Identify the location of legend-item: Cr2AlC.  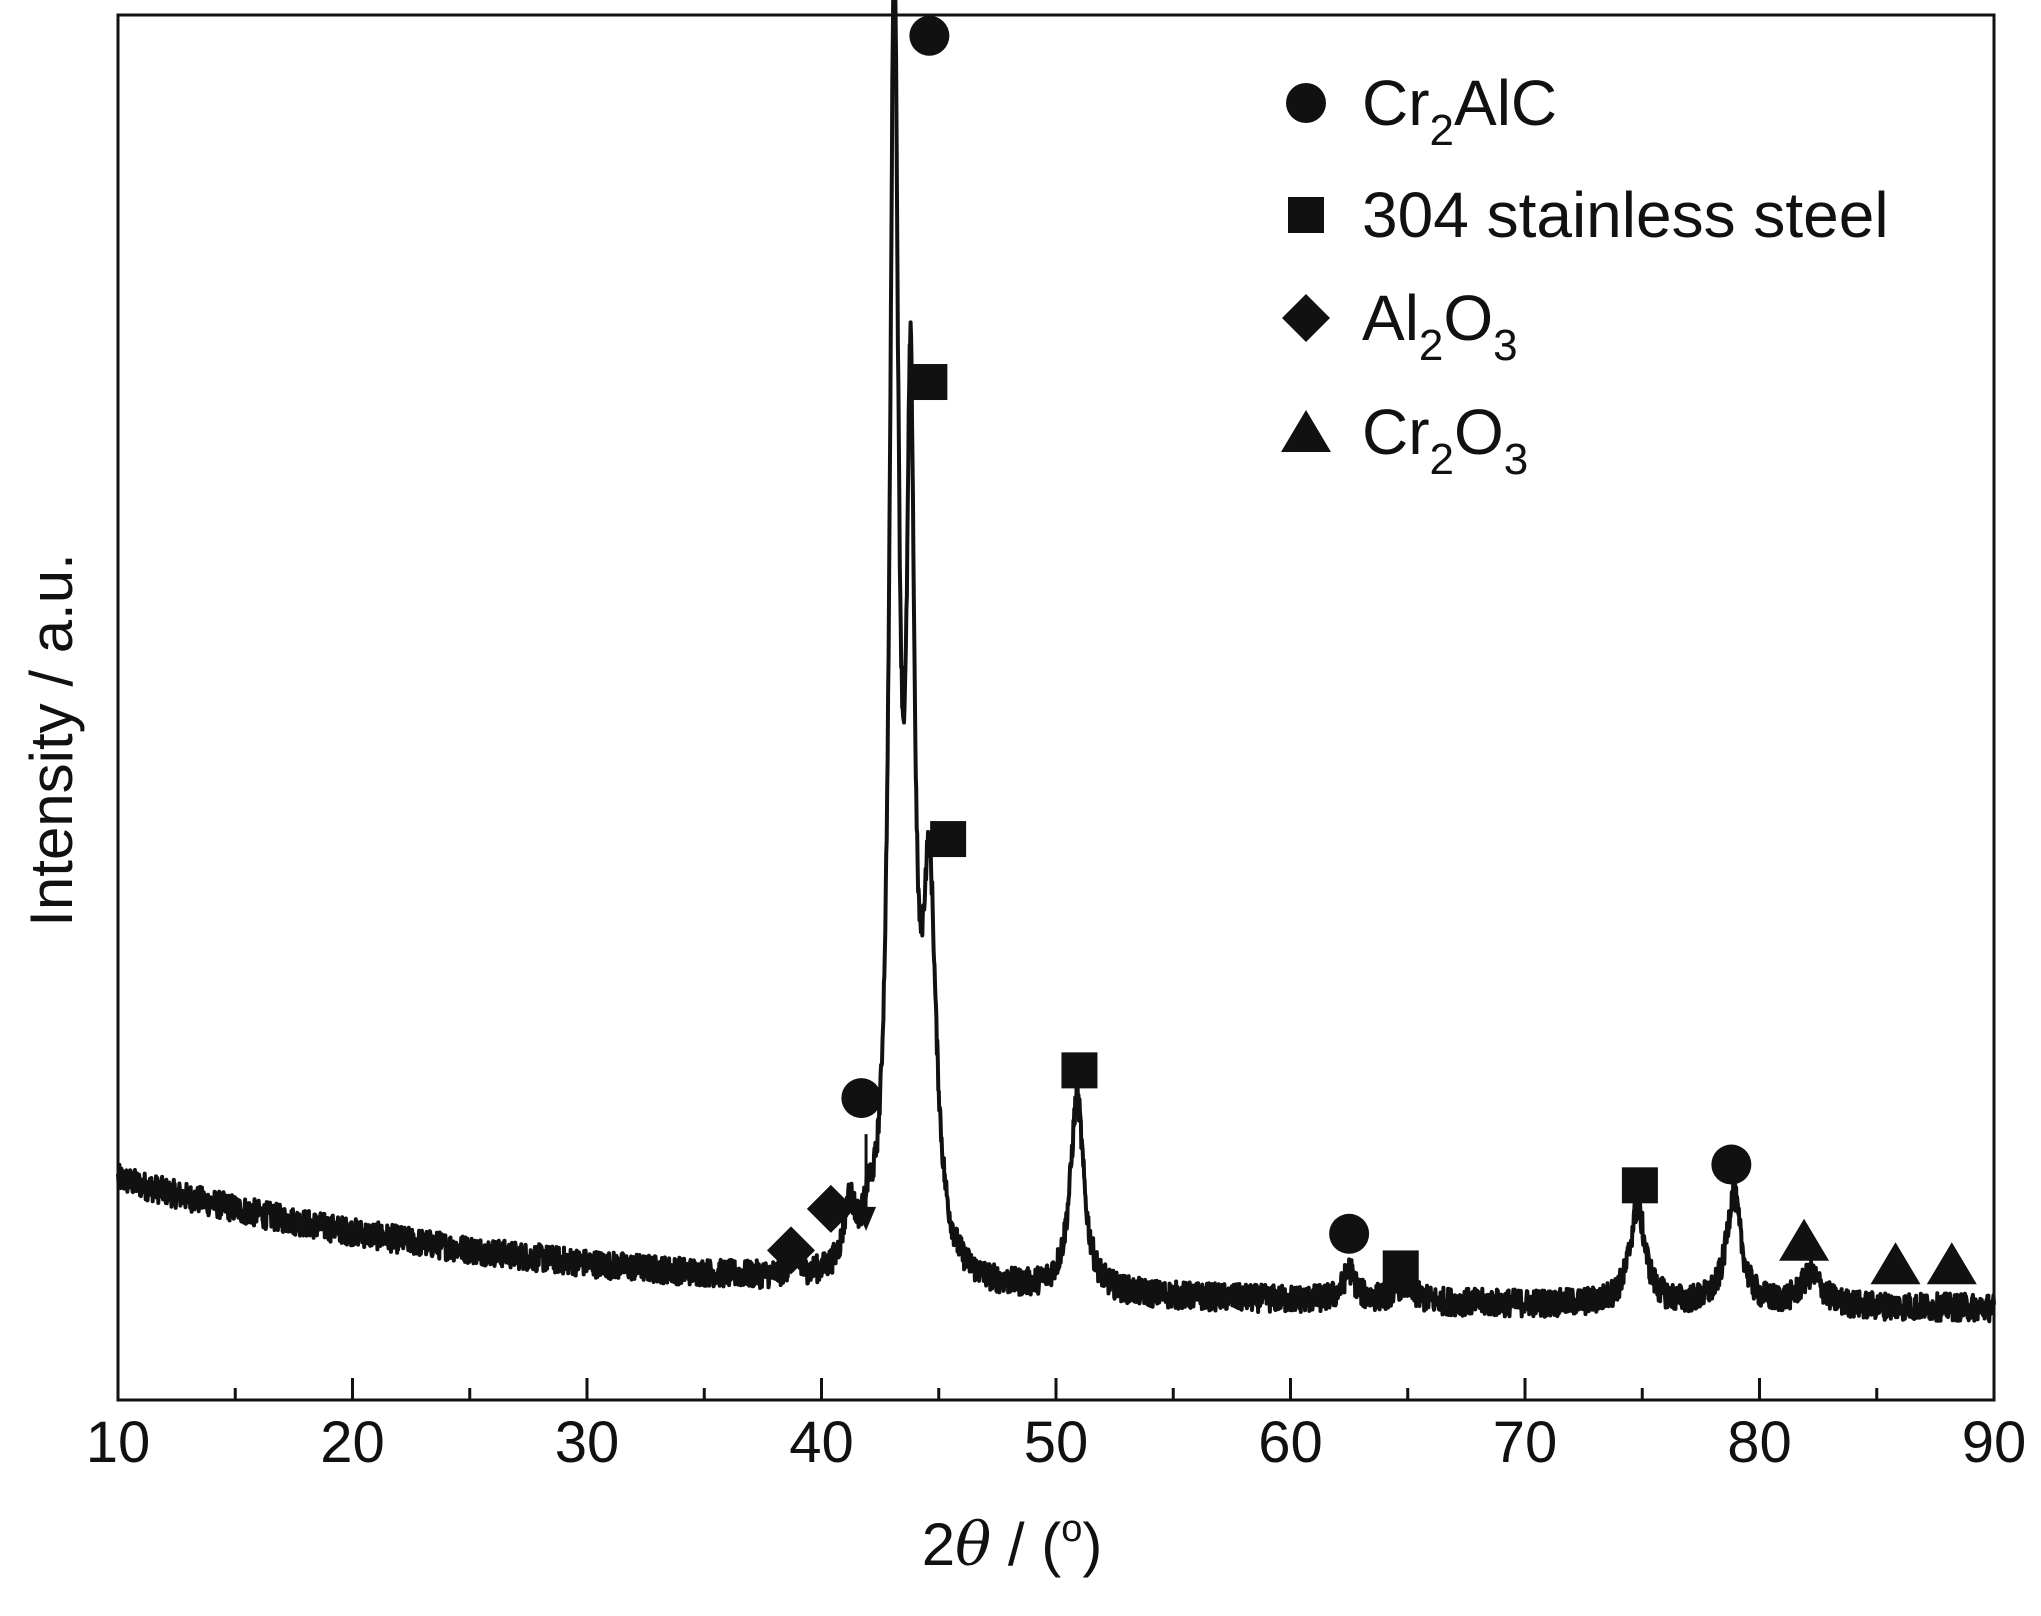
(1421, 111).